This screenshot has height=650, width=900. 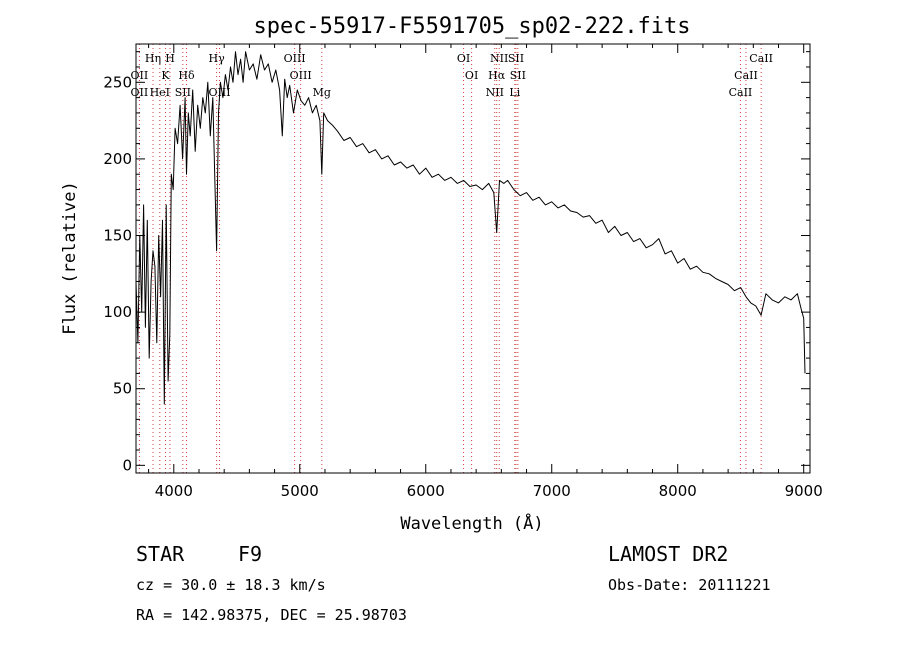 I want to click on x-tick-label: 6000, so click(x=426, y=491).